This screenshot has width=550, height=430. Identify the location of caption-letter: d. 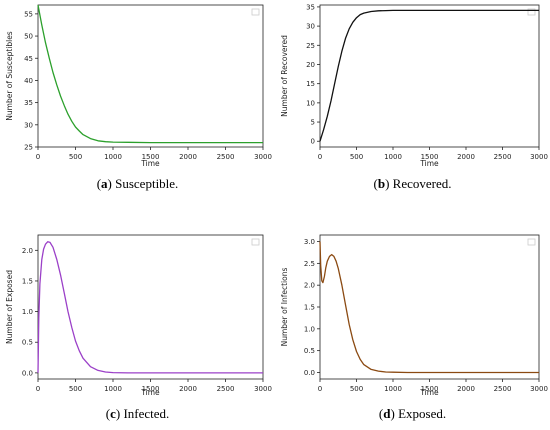
(387, 413).